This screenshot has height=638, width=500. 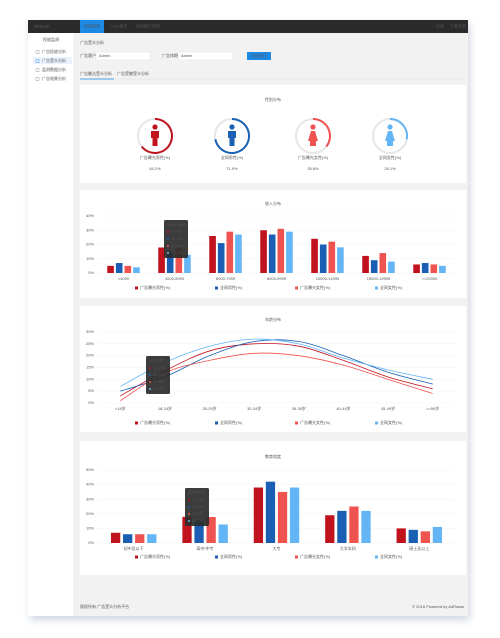 What do you see at coordinates (90, 484) in the screenshot?
I see `y-tick-label: 40%` at bounding box center [90, 484].